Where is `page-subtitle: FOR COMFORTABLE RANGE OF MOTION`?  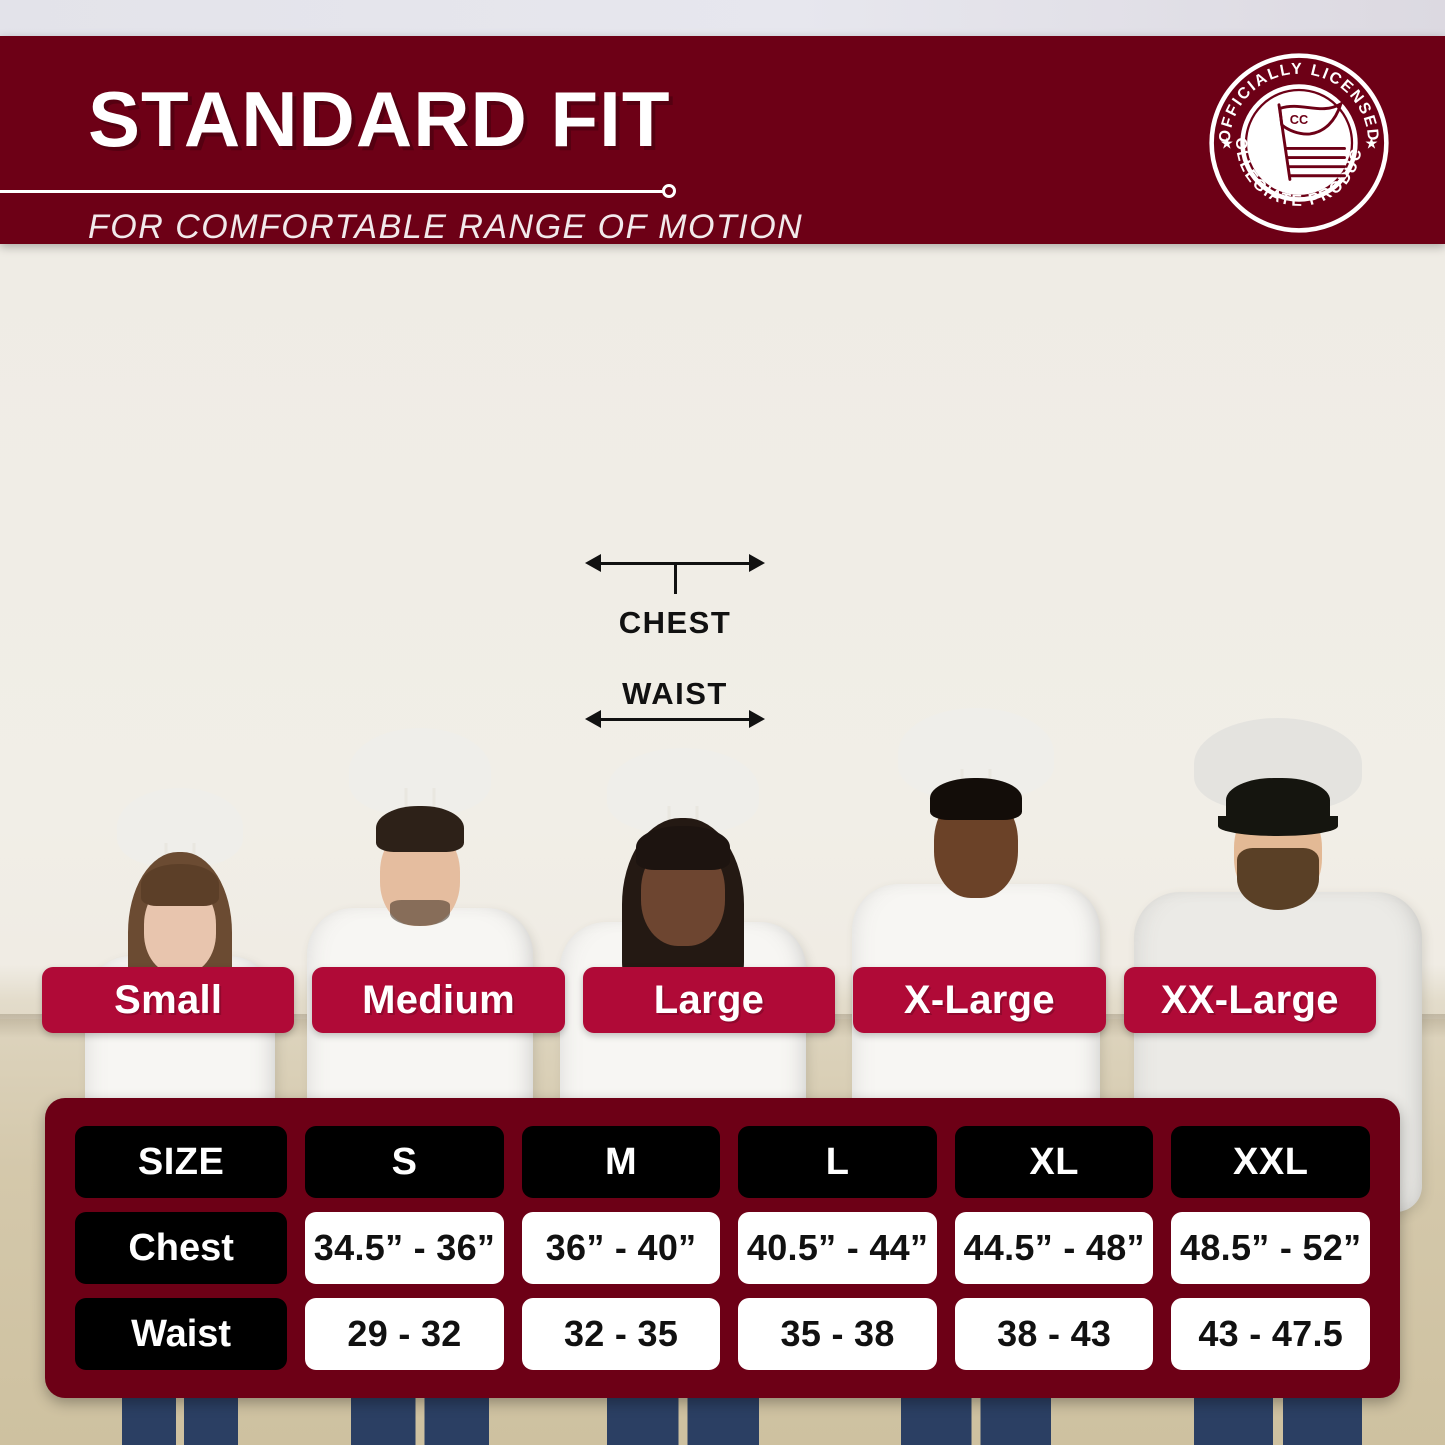 page-subtitle: FOR COMFORTABLE RANGE OF MOTION is located at coordinates (446, 227).